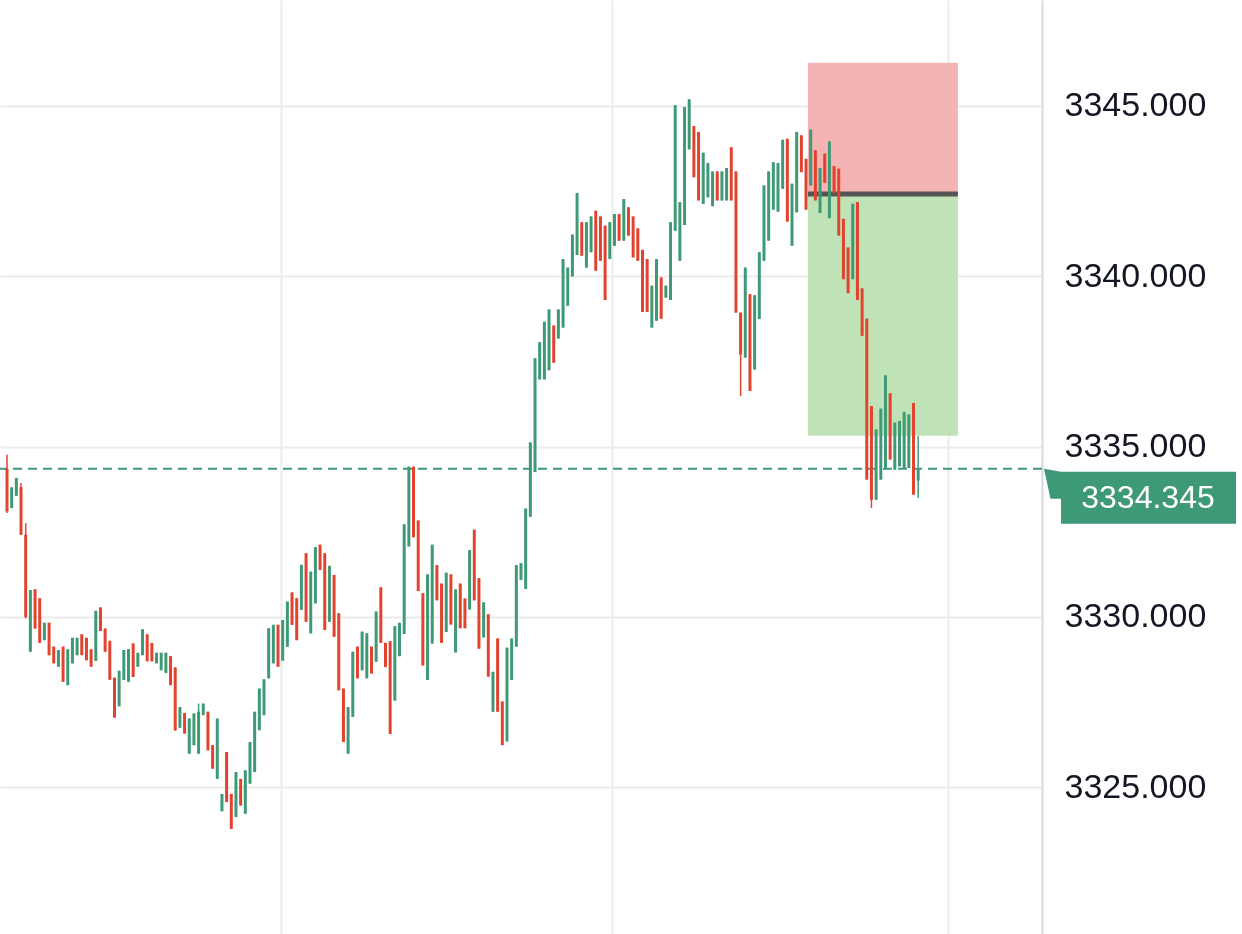 The width and height of the screenshot is (1242, 934). I want to click on y-tick-label: 3335.000, so click(1135, 445).